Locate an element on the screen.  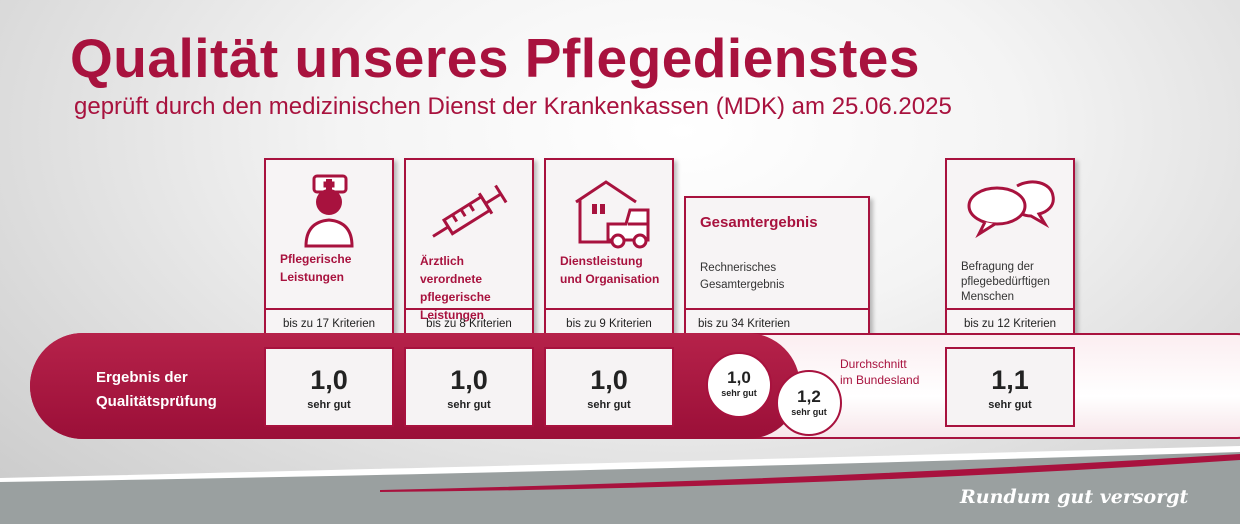
card-label-line: Rechnerisches is located at coordinates (738, 268).